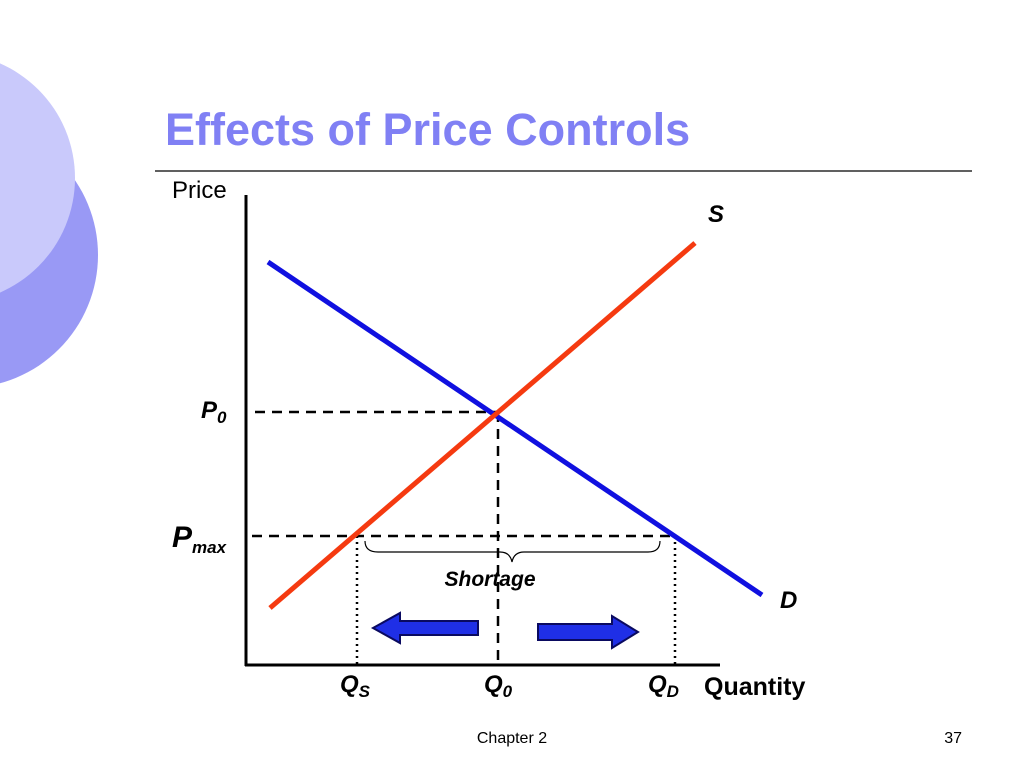 This screenshot has width=1024, height=768. I want to click on slide-title: Effects of Price Controls, so click(427, 129).